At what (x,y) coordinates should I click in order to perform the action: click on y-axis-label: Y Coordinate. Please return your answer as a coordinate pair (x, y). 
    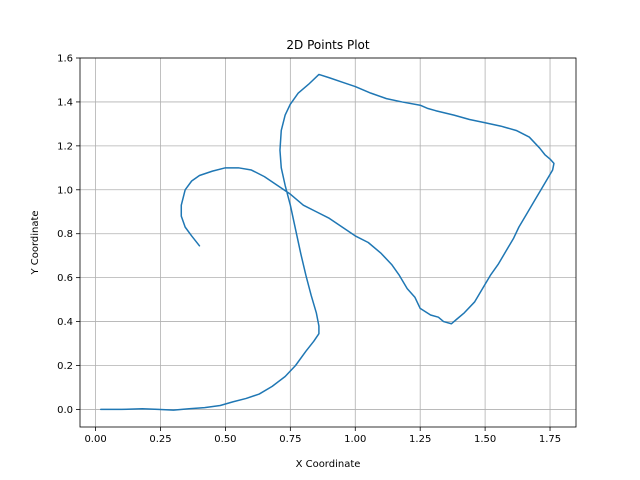
    Looking at the image, I should click on (35, 242).